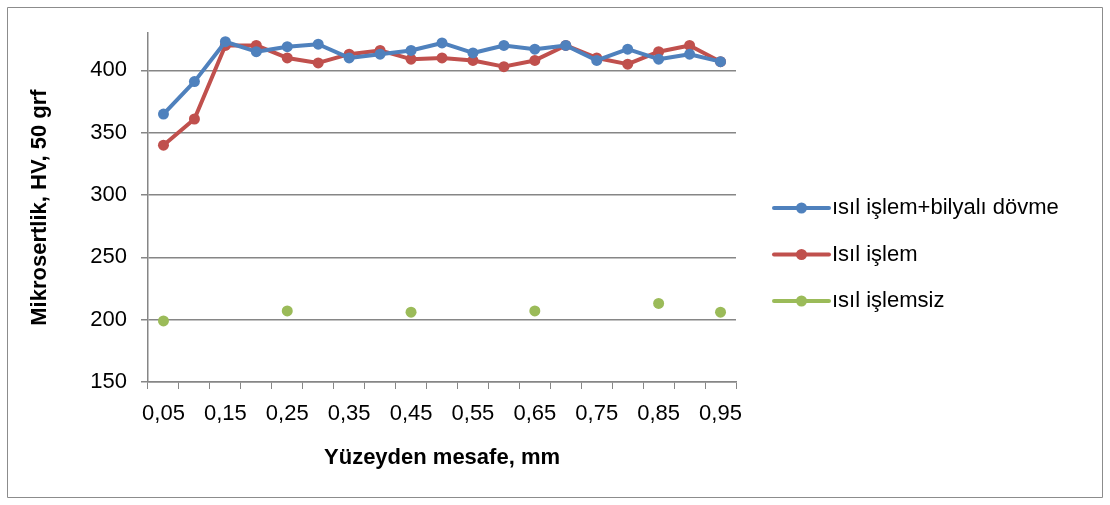 The height and width of the screenshot is (505, 1110). What do you see at coordinates (659, 413) in the screenshot?
I see `x-tick-label: 0,85` at bounding box center [659, 413].